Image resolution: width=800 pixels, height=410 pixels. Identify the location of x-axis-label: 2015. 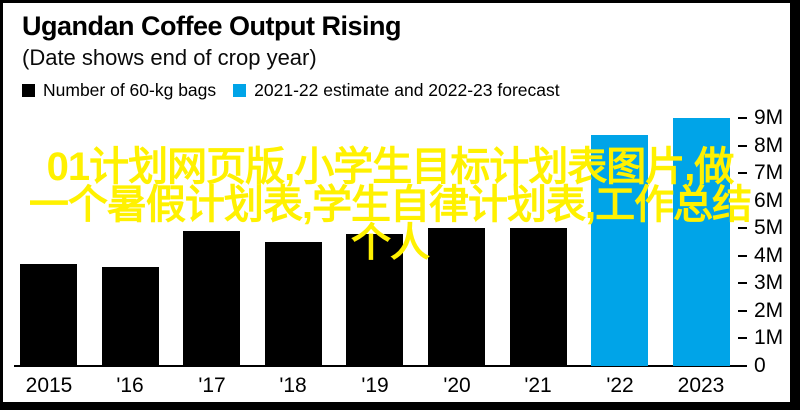
(49, 385).